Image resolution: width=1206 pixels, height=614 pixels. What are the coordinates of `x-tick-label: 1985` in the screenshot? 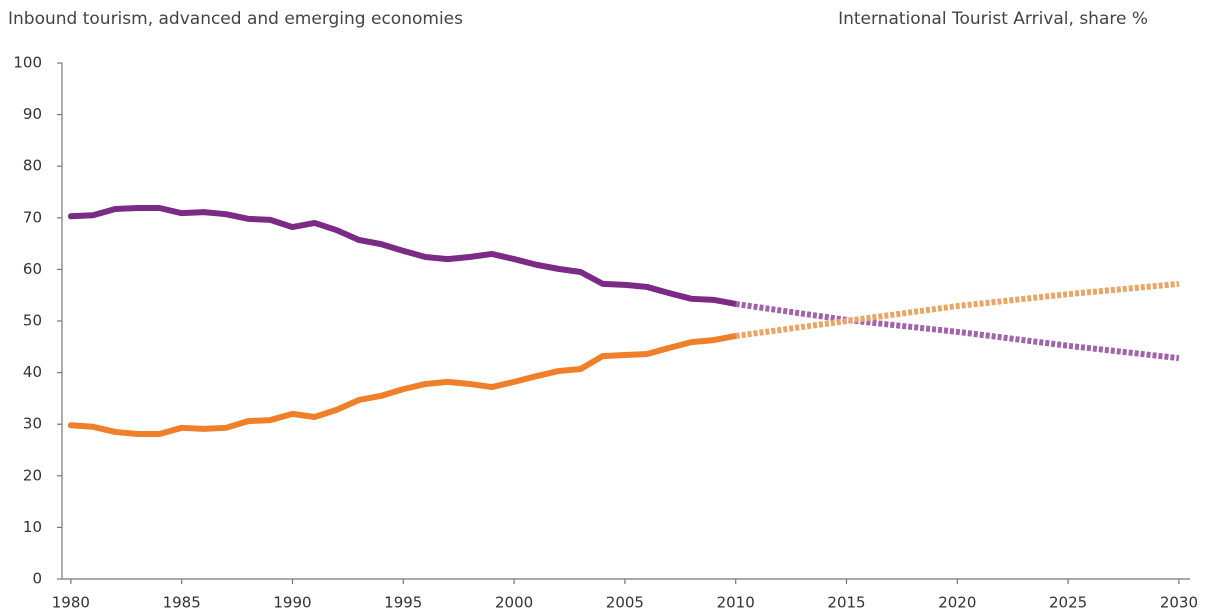 It's located at (182, 603).